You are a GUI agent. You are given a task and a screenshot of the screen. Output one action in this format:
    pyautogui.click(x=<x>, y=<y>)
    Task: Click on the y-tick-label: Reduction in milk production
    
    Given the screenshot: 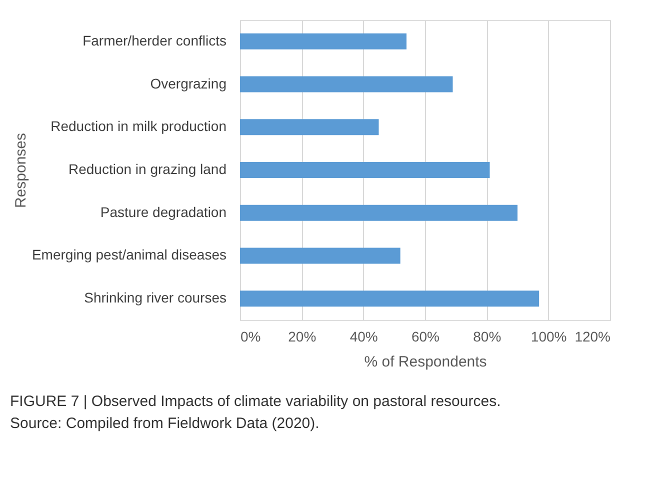 What is the action you would take?
    pyautogui.click(x=138, y=126)
    